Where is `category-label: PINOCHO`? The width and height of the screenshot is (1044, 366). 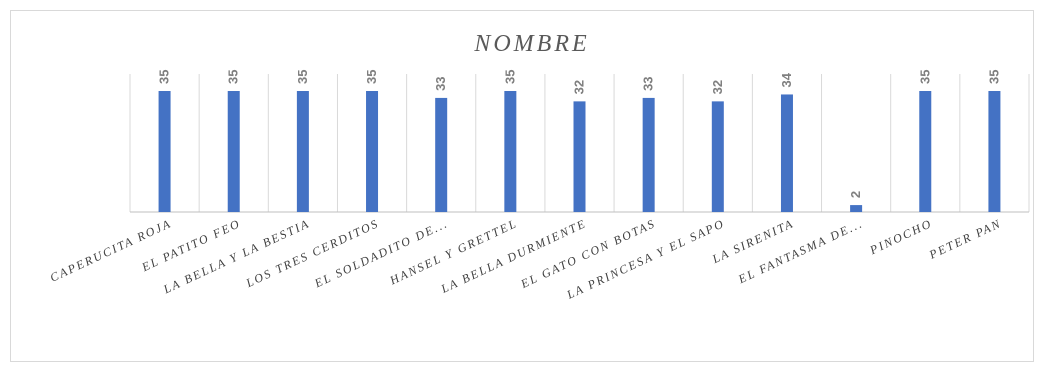 category-label: PINOCHO is located at coordinates (901, 237).